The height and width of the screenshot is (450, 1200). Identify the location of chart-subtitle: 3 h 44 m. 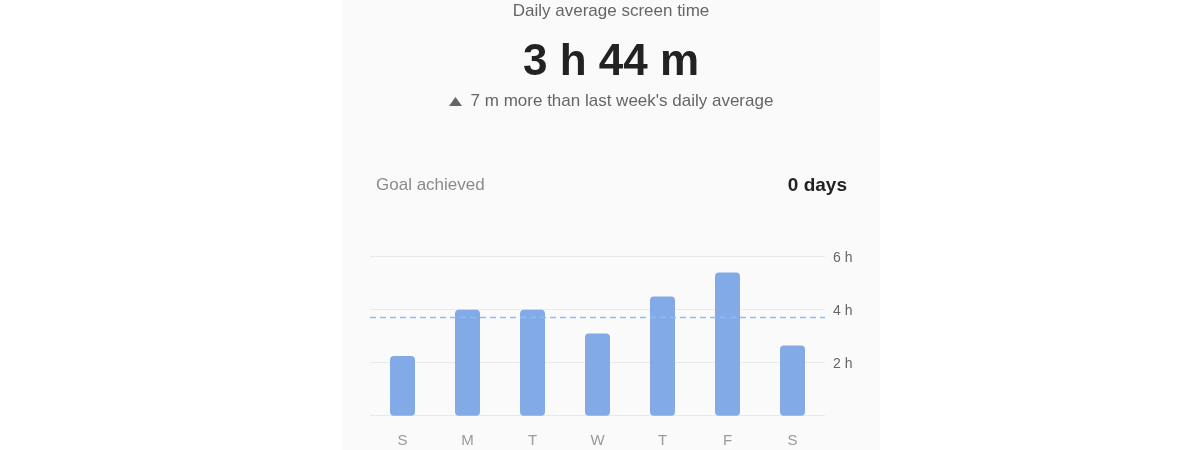
(611, 60).